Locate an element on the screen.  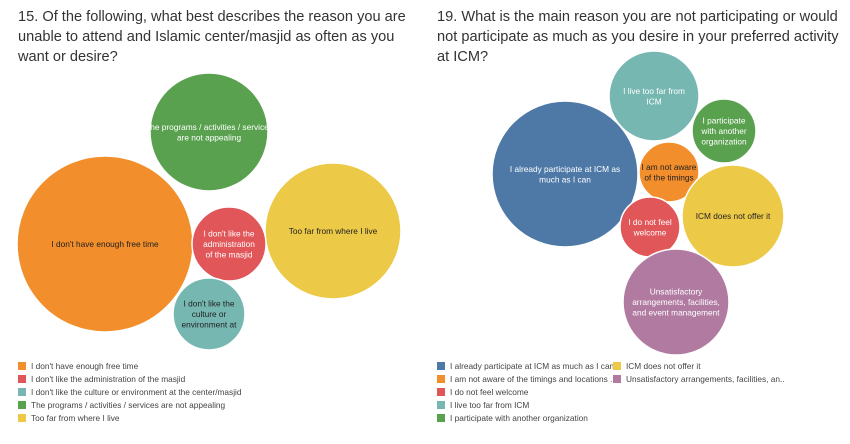
q19-legend-item: ICM does not offer it is located at coordinates (657, 366).